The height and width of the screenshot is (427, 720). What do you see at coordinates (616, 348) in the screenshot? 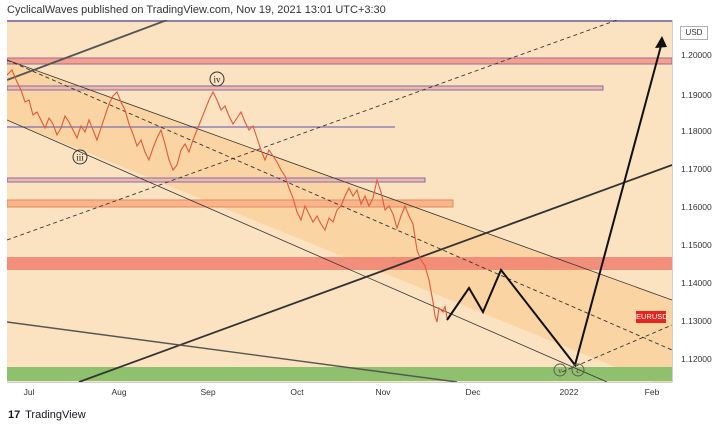
I see `rising-dashed-lower` at bounding box center [616, 348].